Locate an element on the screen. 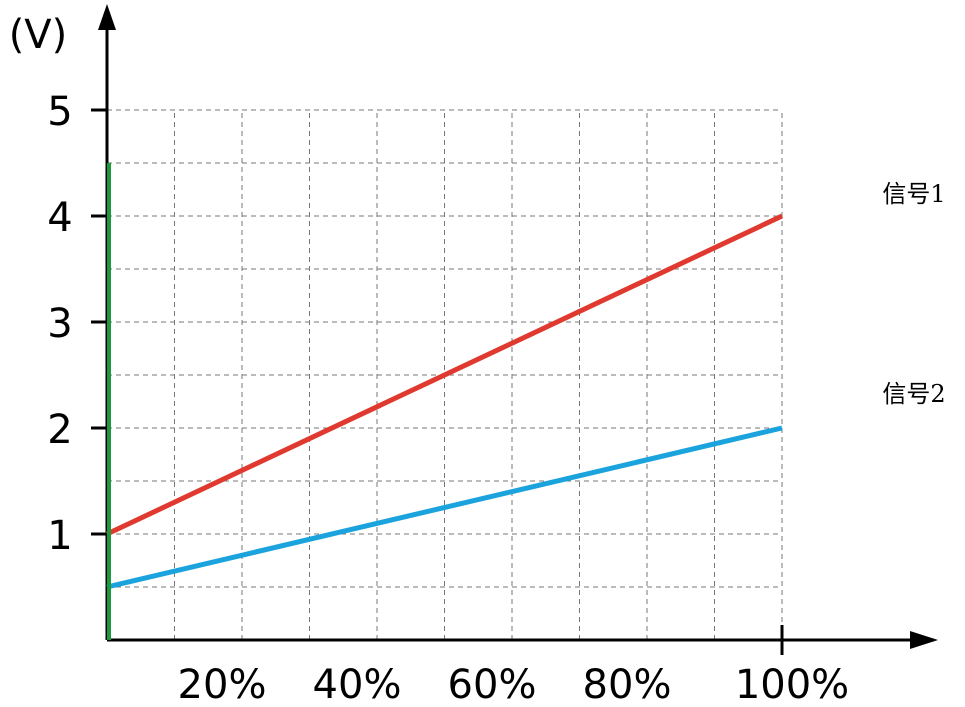 Image resolution: width=965 pixels, height=707 pixels. y-tick-label: 4 is located at coordinates (59, 218).